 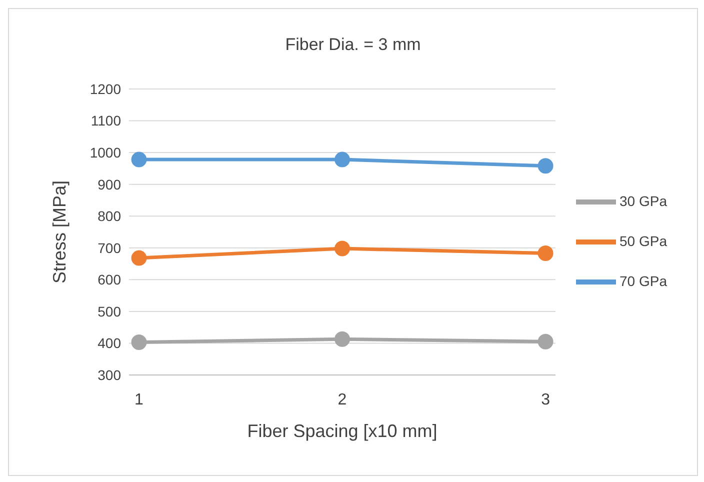 What do you see at coordinates (110, 280) in the screenshot?
I see `y-tick-label: 600` at bounding box center [110, 280].